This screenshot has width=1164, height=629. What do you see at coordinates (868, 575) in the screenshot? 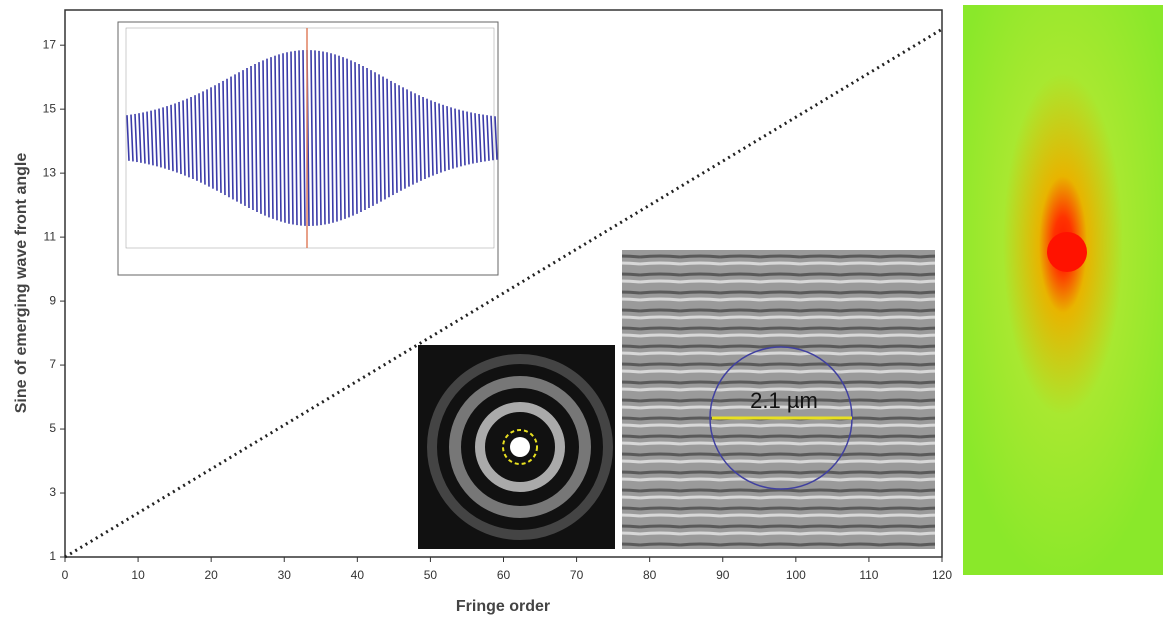
I see `x-tick-label: 110` at bounding box center [868, 575].